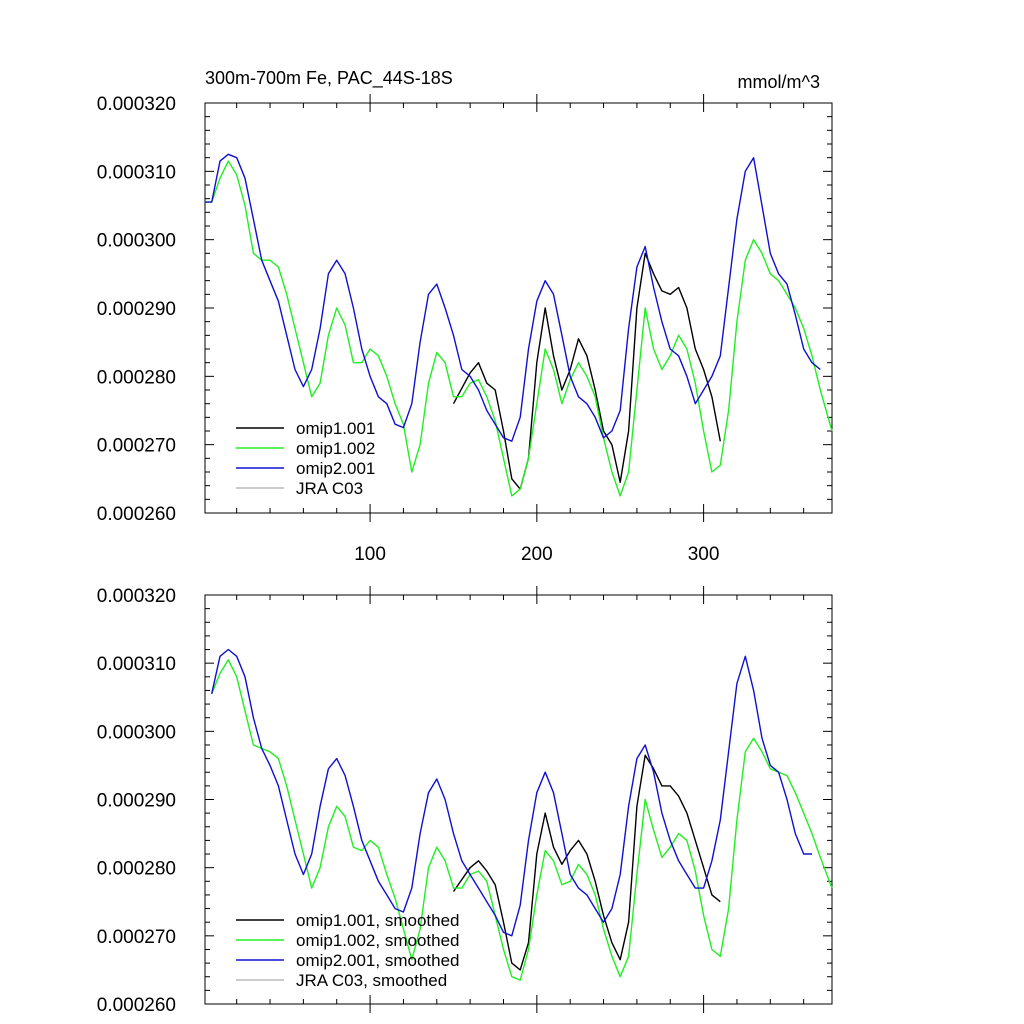 Image resolution: width=1024 pixels, height=1024 pixels. I want to click on legend-label: JRA C03, smoothed, so click(371, 980).